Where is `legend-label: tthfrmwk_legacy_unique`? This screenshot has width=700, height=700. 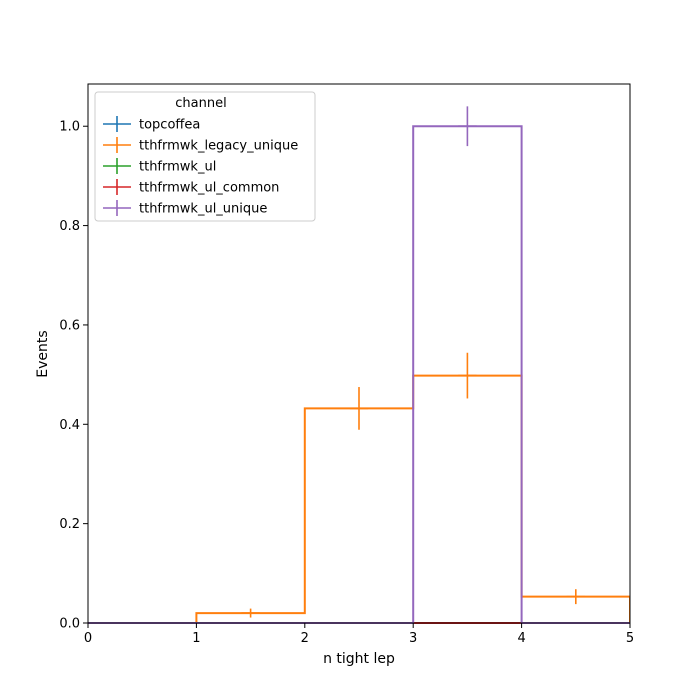
legend-label: tthfrmwk_legacy_unique is located at coordinates (218, 146).